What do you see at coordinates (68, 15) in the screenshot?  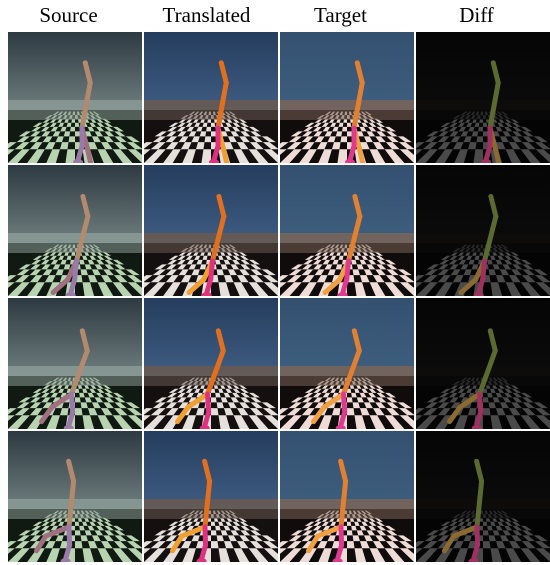 I see `column-header-source: Source` at bounding box center [68, 15].